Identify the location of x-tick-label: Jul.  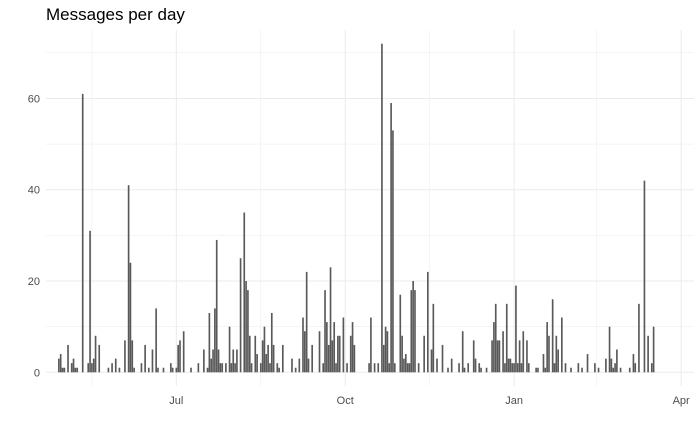
(176, 401).